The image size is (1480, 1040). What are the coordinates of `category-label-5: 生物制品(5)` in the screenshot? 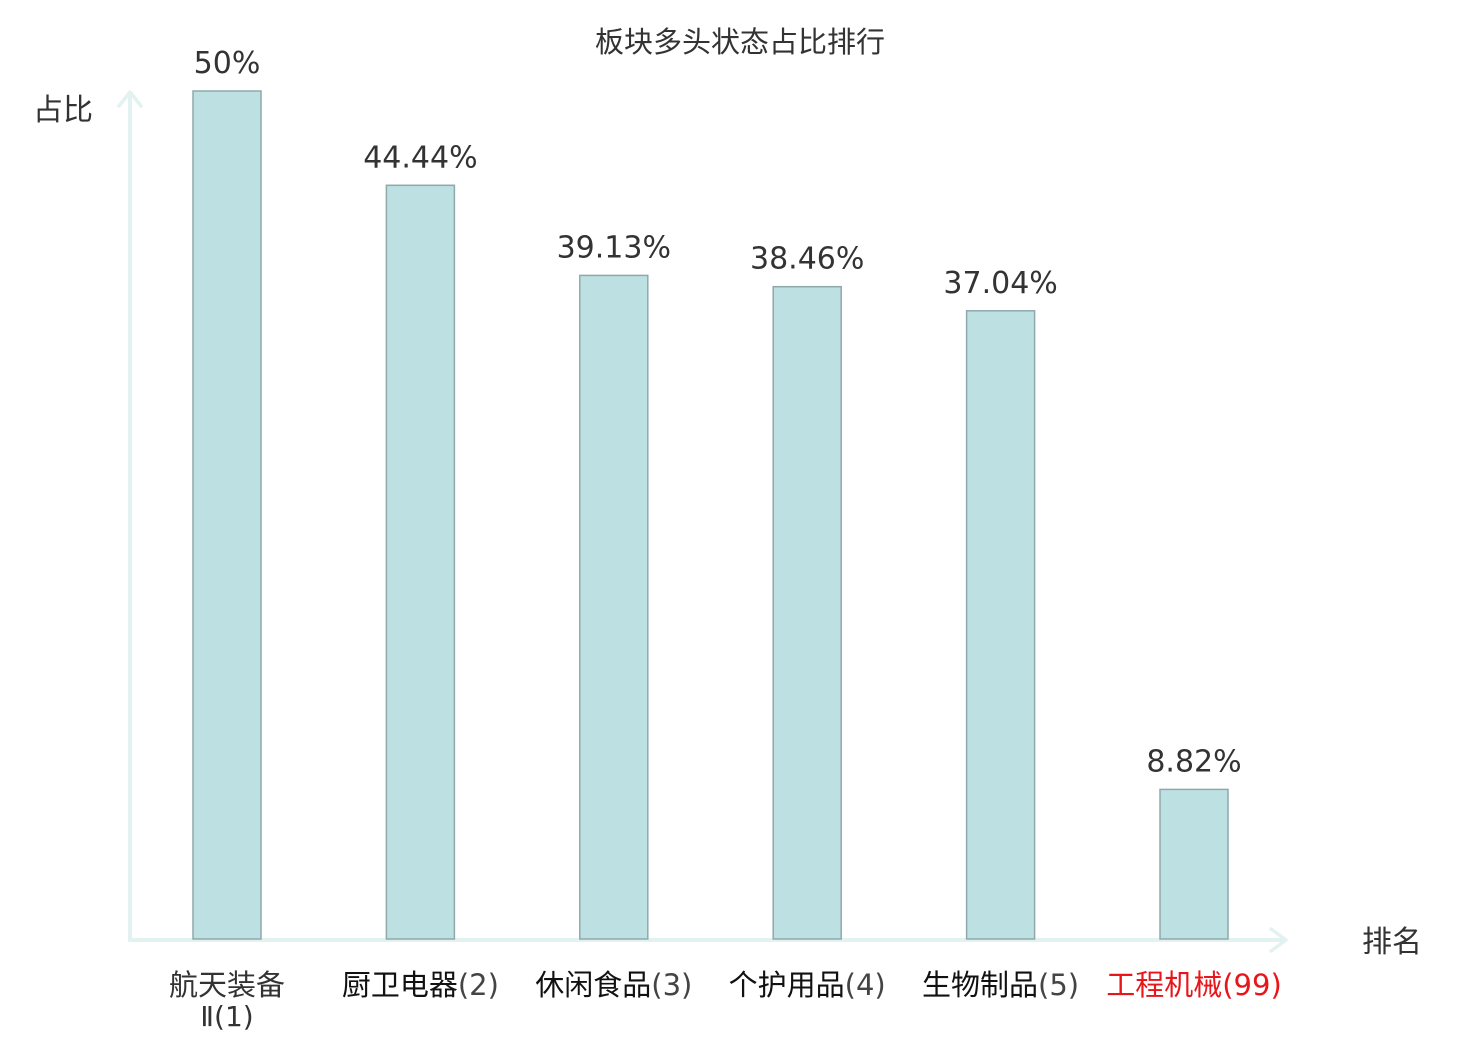 It's located at (1000, 985).